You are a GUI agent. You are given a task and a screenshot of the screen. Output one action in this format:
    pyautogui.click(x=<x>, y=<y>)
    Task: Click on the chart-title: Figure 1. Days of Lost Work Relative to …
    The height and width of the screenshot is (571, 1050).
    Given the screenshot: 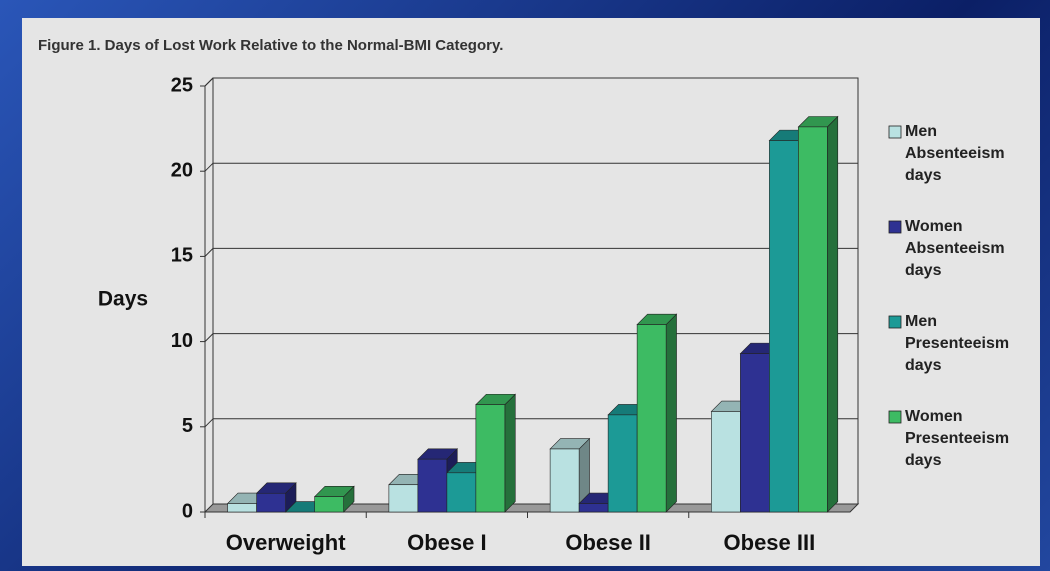 What is the action you would take?
    pyautogui.click(x=270, y=45)
    